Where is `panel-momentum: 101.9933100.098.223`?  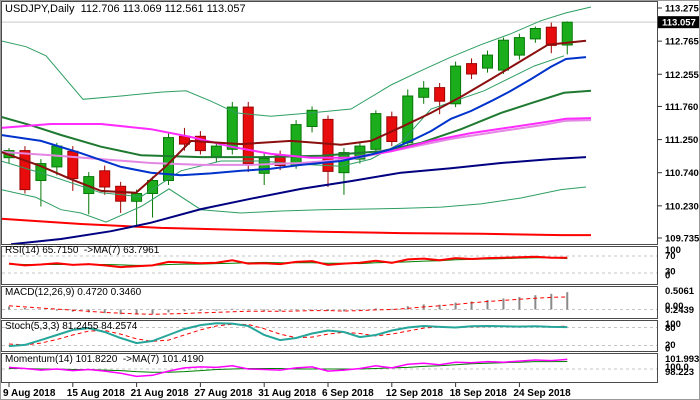
panel-momentum: 101.9933100.098.223 is located at coordinates (350, 368).